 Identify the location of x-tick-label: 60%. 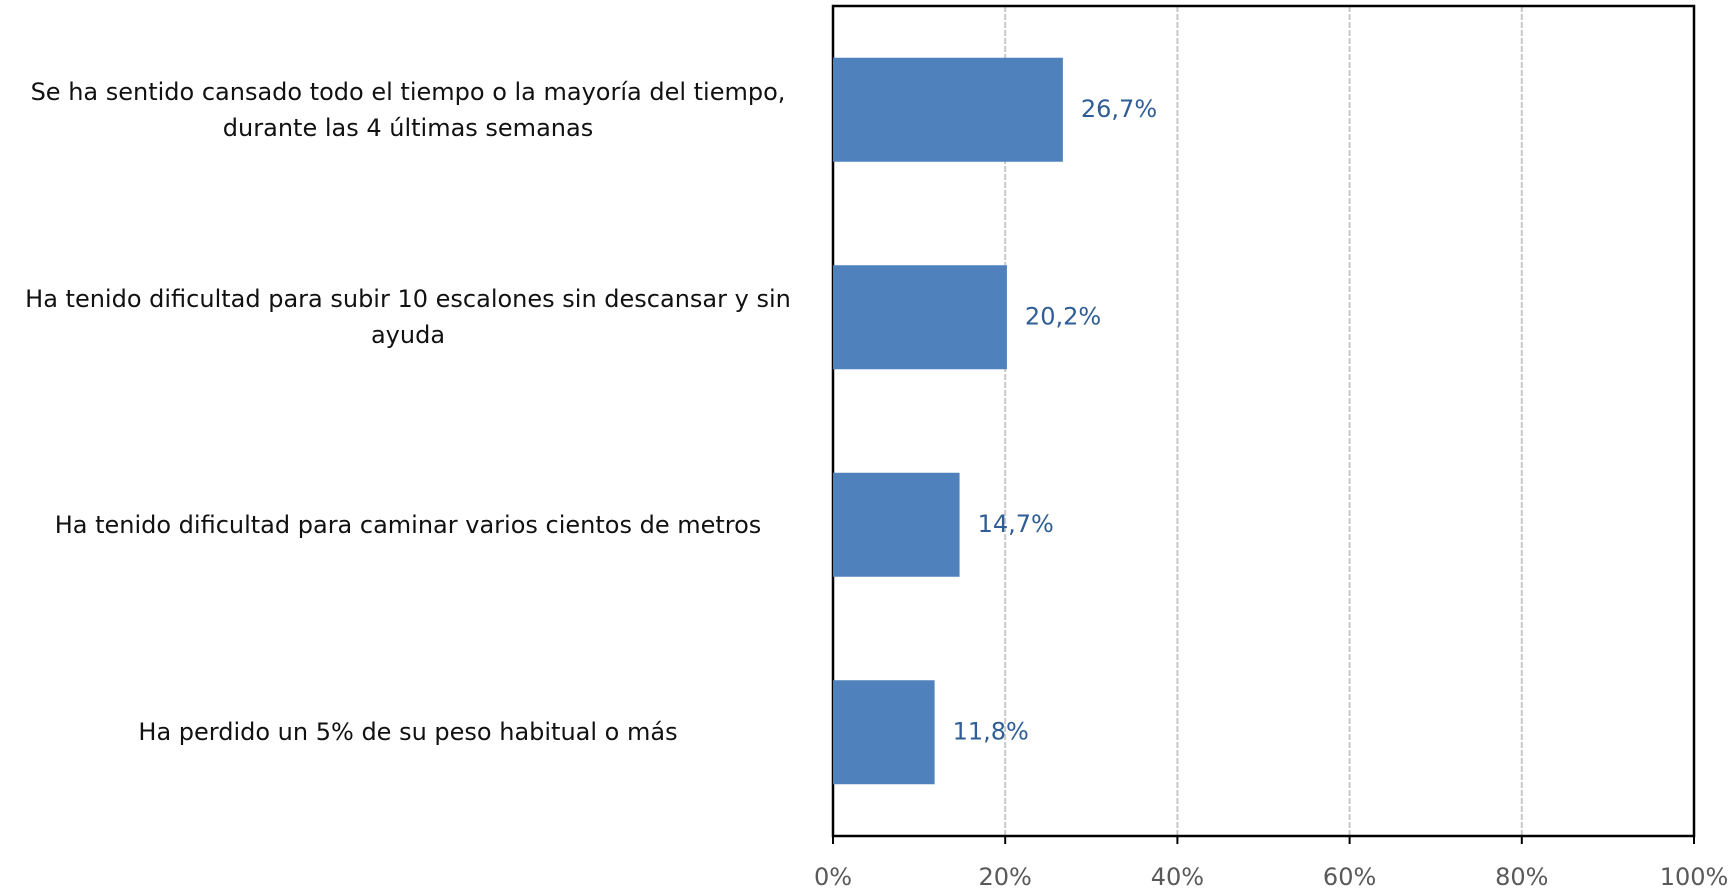
(1349, 876).